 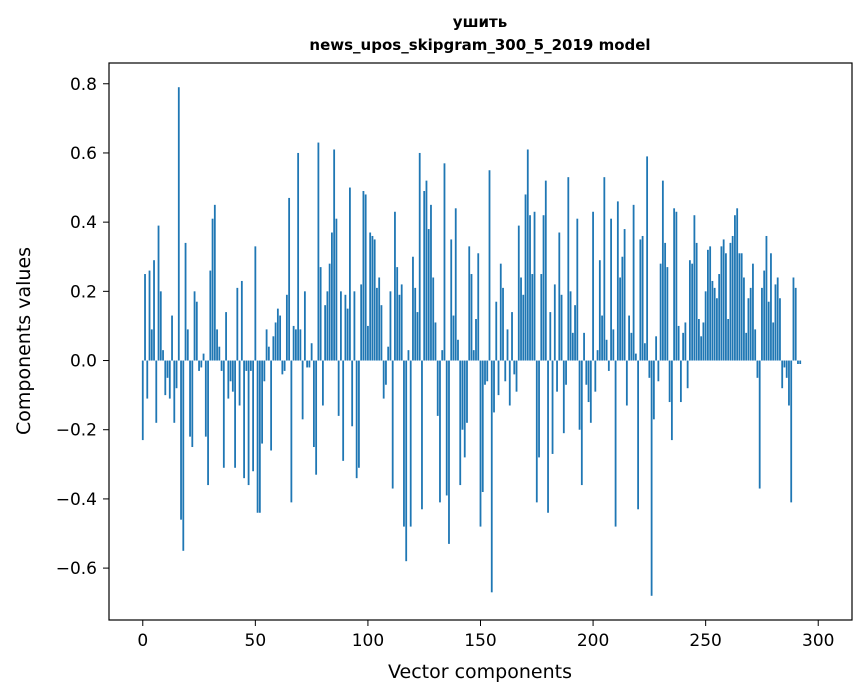 What do you see at coordinates (83, 292) in the screenshot?
I see `y-tick-label: 0.2` at bounding box center [83, 292].